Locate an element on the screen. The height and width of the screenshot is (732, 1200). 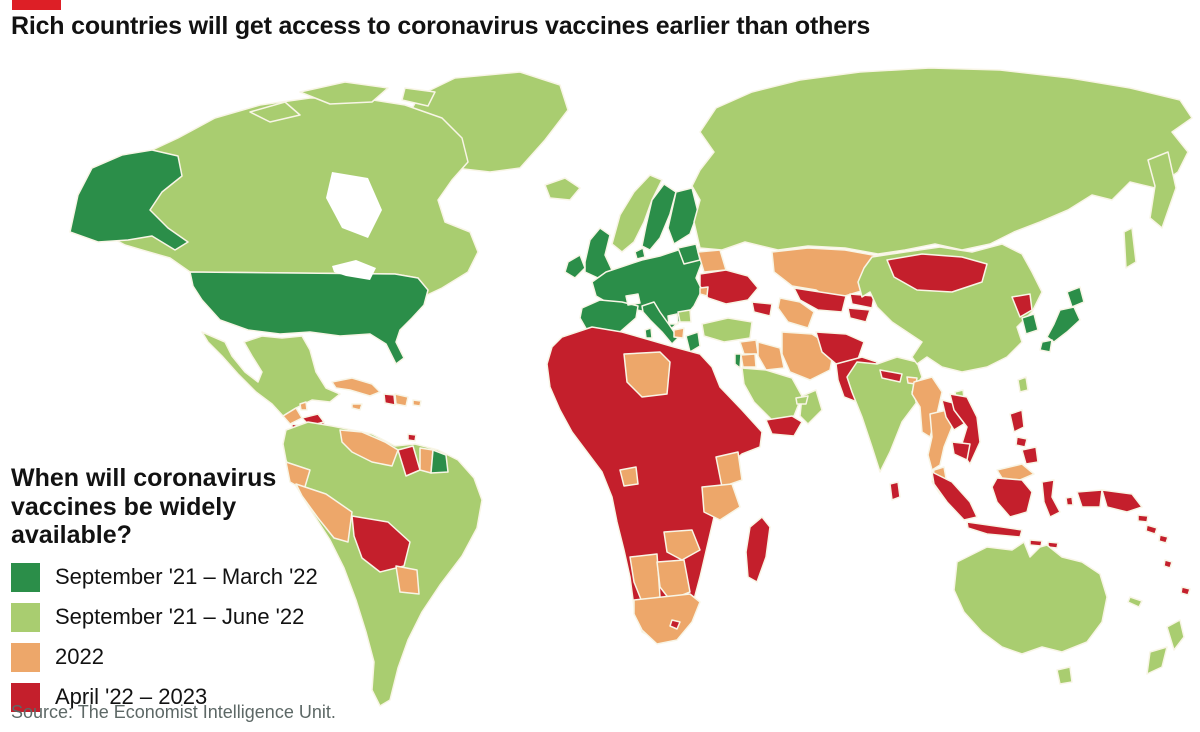
country-albania is located at coordinates (679, 333).